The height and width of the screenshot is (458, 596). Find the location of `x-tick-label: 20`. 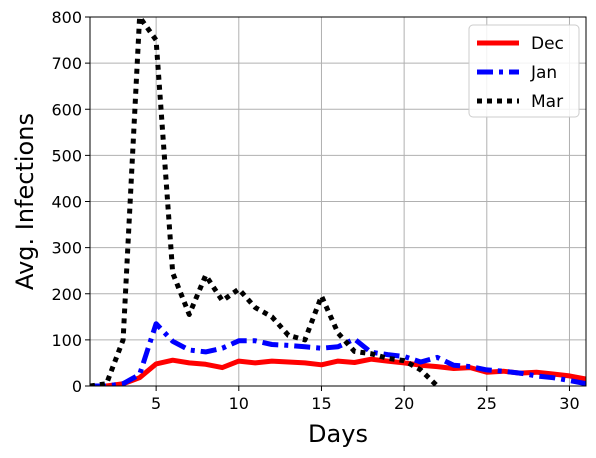

x-tick-label: 20 is located at coordinates (404, 403).